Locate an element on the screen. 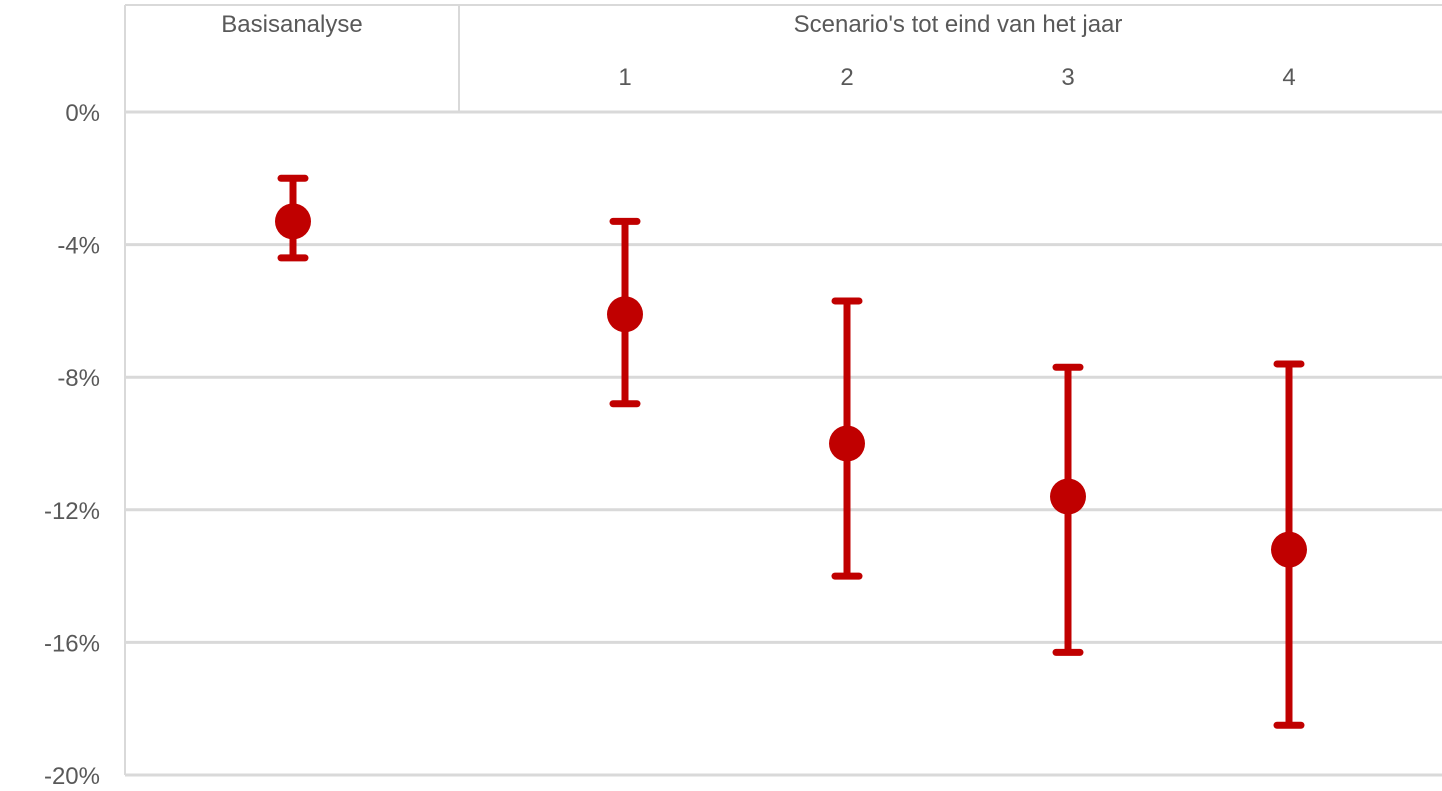 The width and height of the screenshot is (1442, 791). y-tick-label: -8% is located at coordinates (78, 378).